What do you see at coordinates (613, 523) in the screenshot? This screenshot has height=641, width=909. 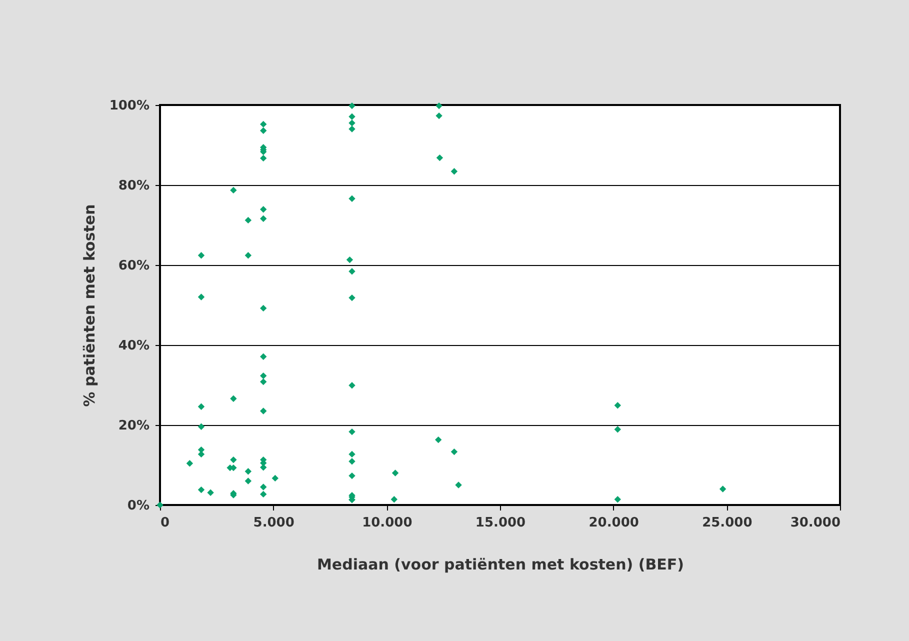 I see `x-tick-label: 20.000` at bounding box center [613, 523].